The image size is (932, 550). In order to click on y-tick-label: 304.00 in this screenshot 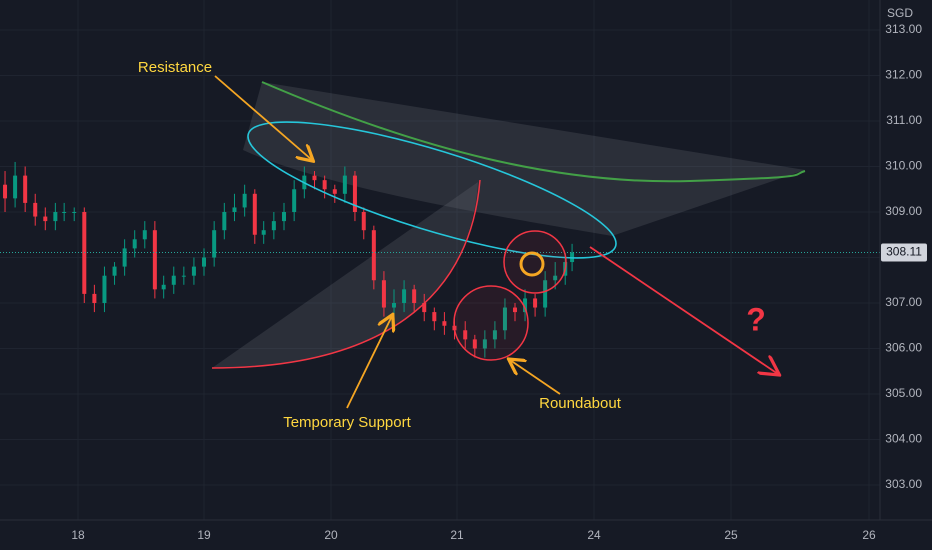, I will do `click(903, 439)`.